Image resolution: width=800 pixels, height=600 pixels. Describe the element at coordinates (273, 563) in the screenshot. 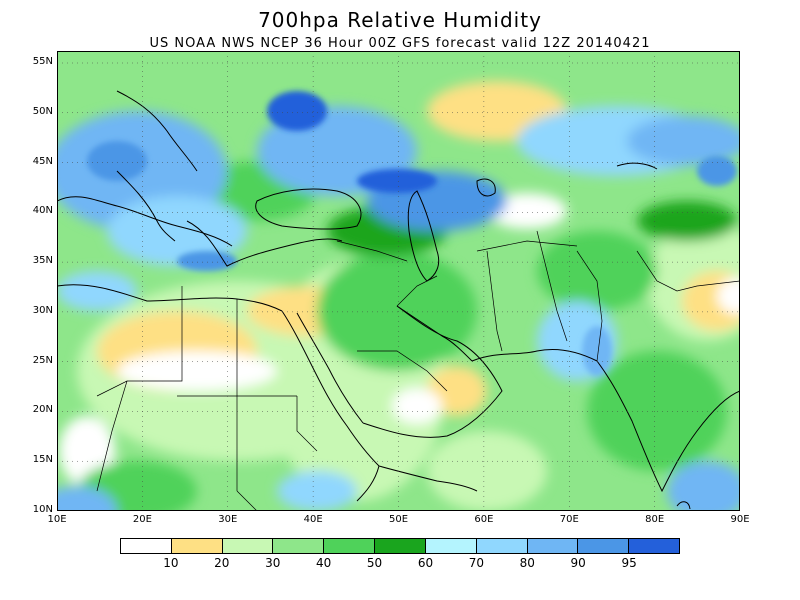

I see `colorbar-label: 30` at that location.